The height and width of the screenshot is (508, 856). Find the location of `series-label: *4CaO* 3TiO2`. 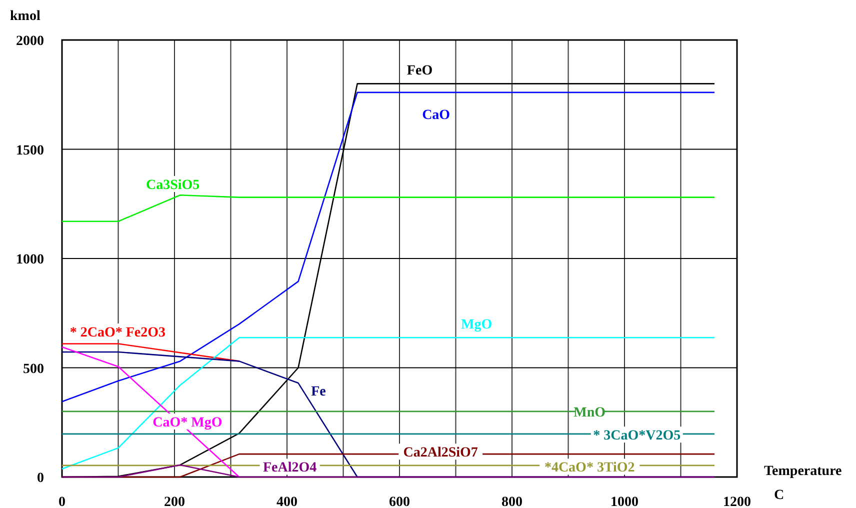

series-label: *4CaO* 3TiO2 is located at coordinates (589, 468).